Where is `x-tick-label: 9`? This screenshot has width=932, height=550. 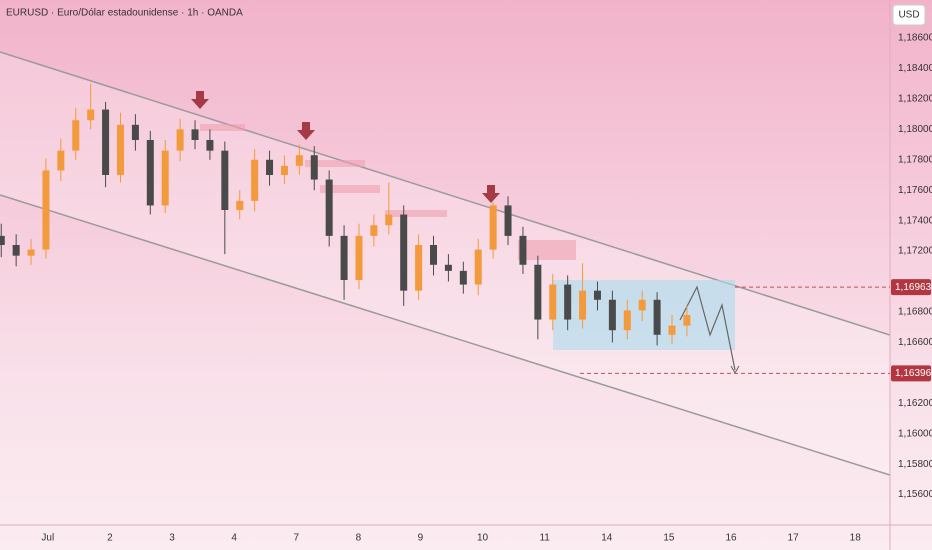 x-tick-label: 9 is located at coordinates (421, 538).